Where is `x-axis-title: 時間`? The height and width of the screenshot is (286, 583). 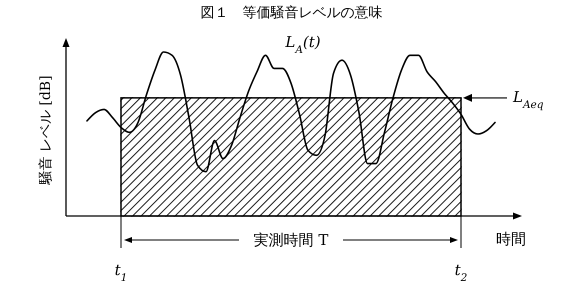
x-axis-title: 時間 is located at coordinates (511, 239).